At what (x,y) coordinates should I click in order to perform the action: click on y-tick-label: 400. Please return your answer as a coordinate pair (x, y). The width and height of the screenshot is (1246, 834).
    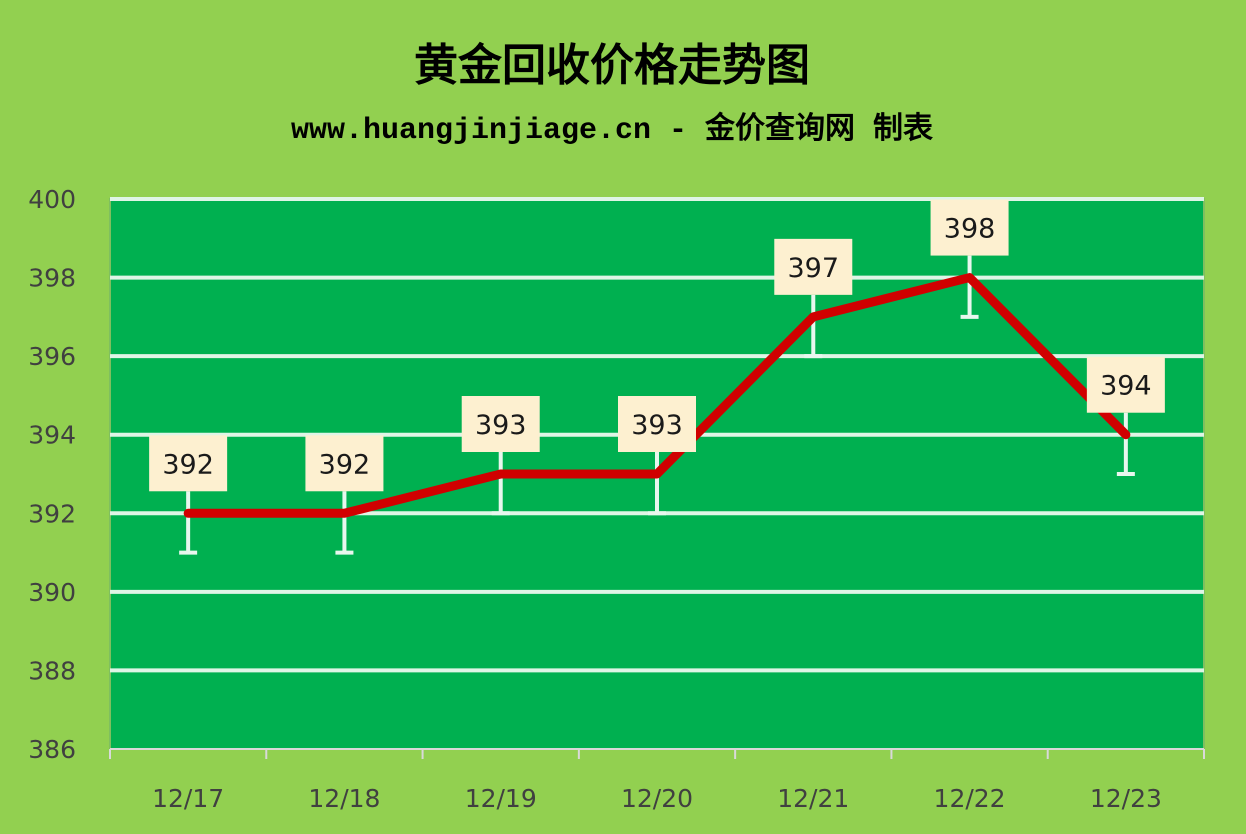
    Looking at the image, I should click on (52, 199).